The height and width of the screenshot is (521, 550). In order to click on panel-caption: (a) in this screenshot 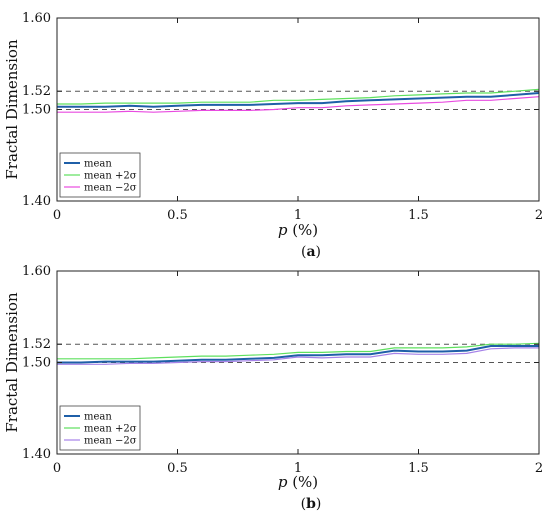, I will do `click(311, 252)`.